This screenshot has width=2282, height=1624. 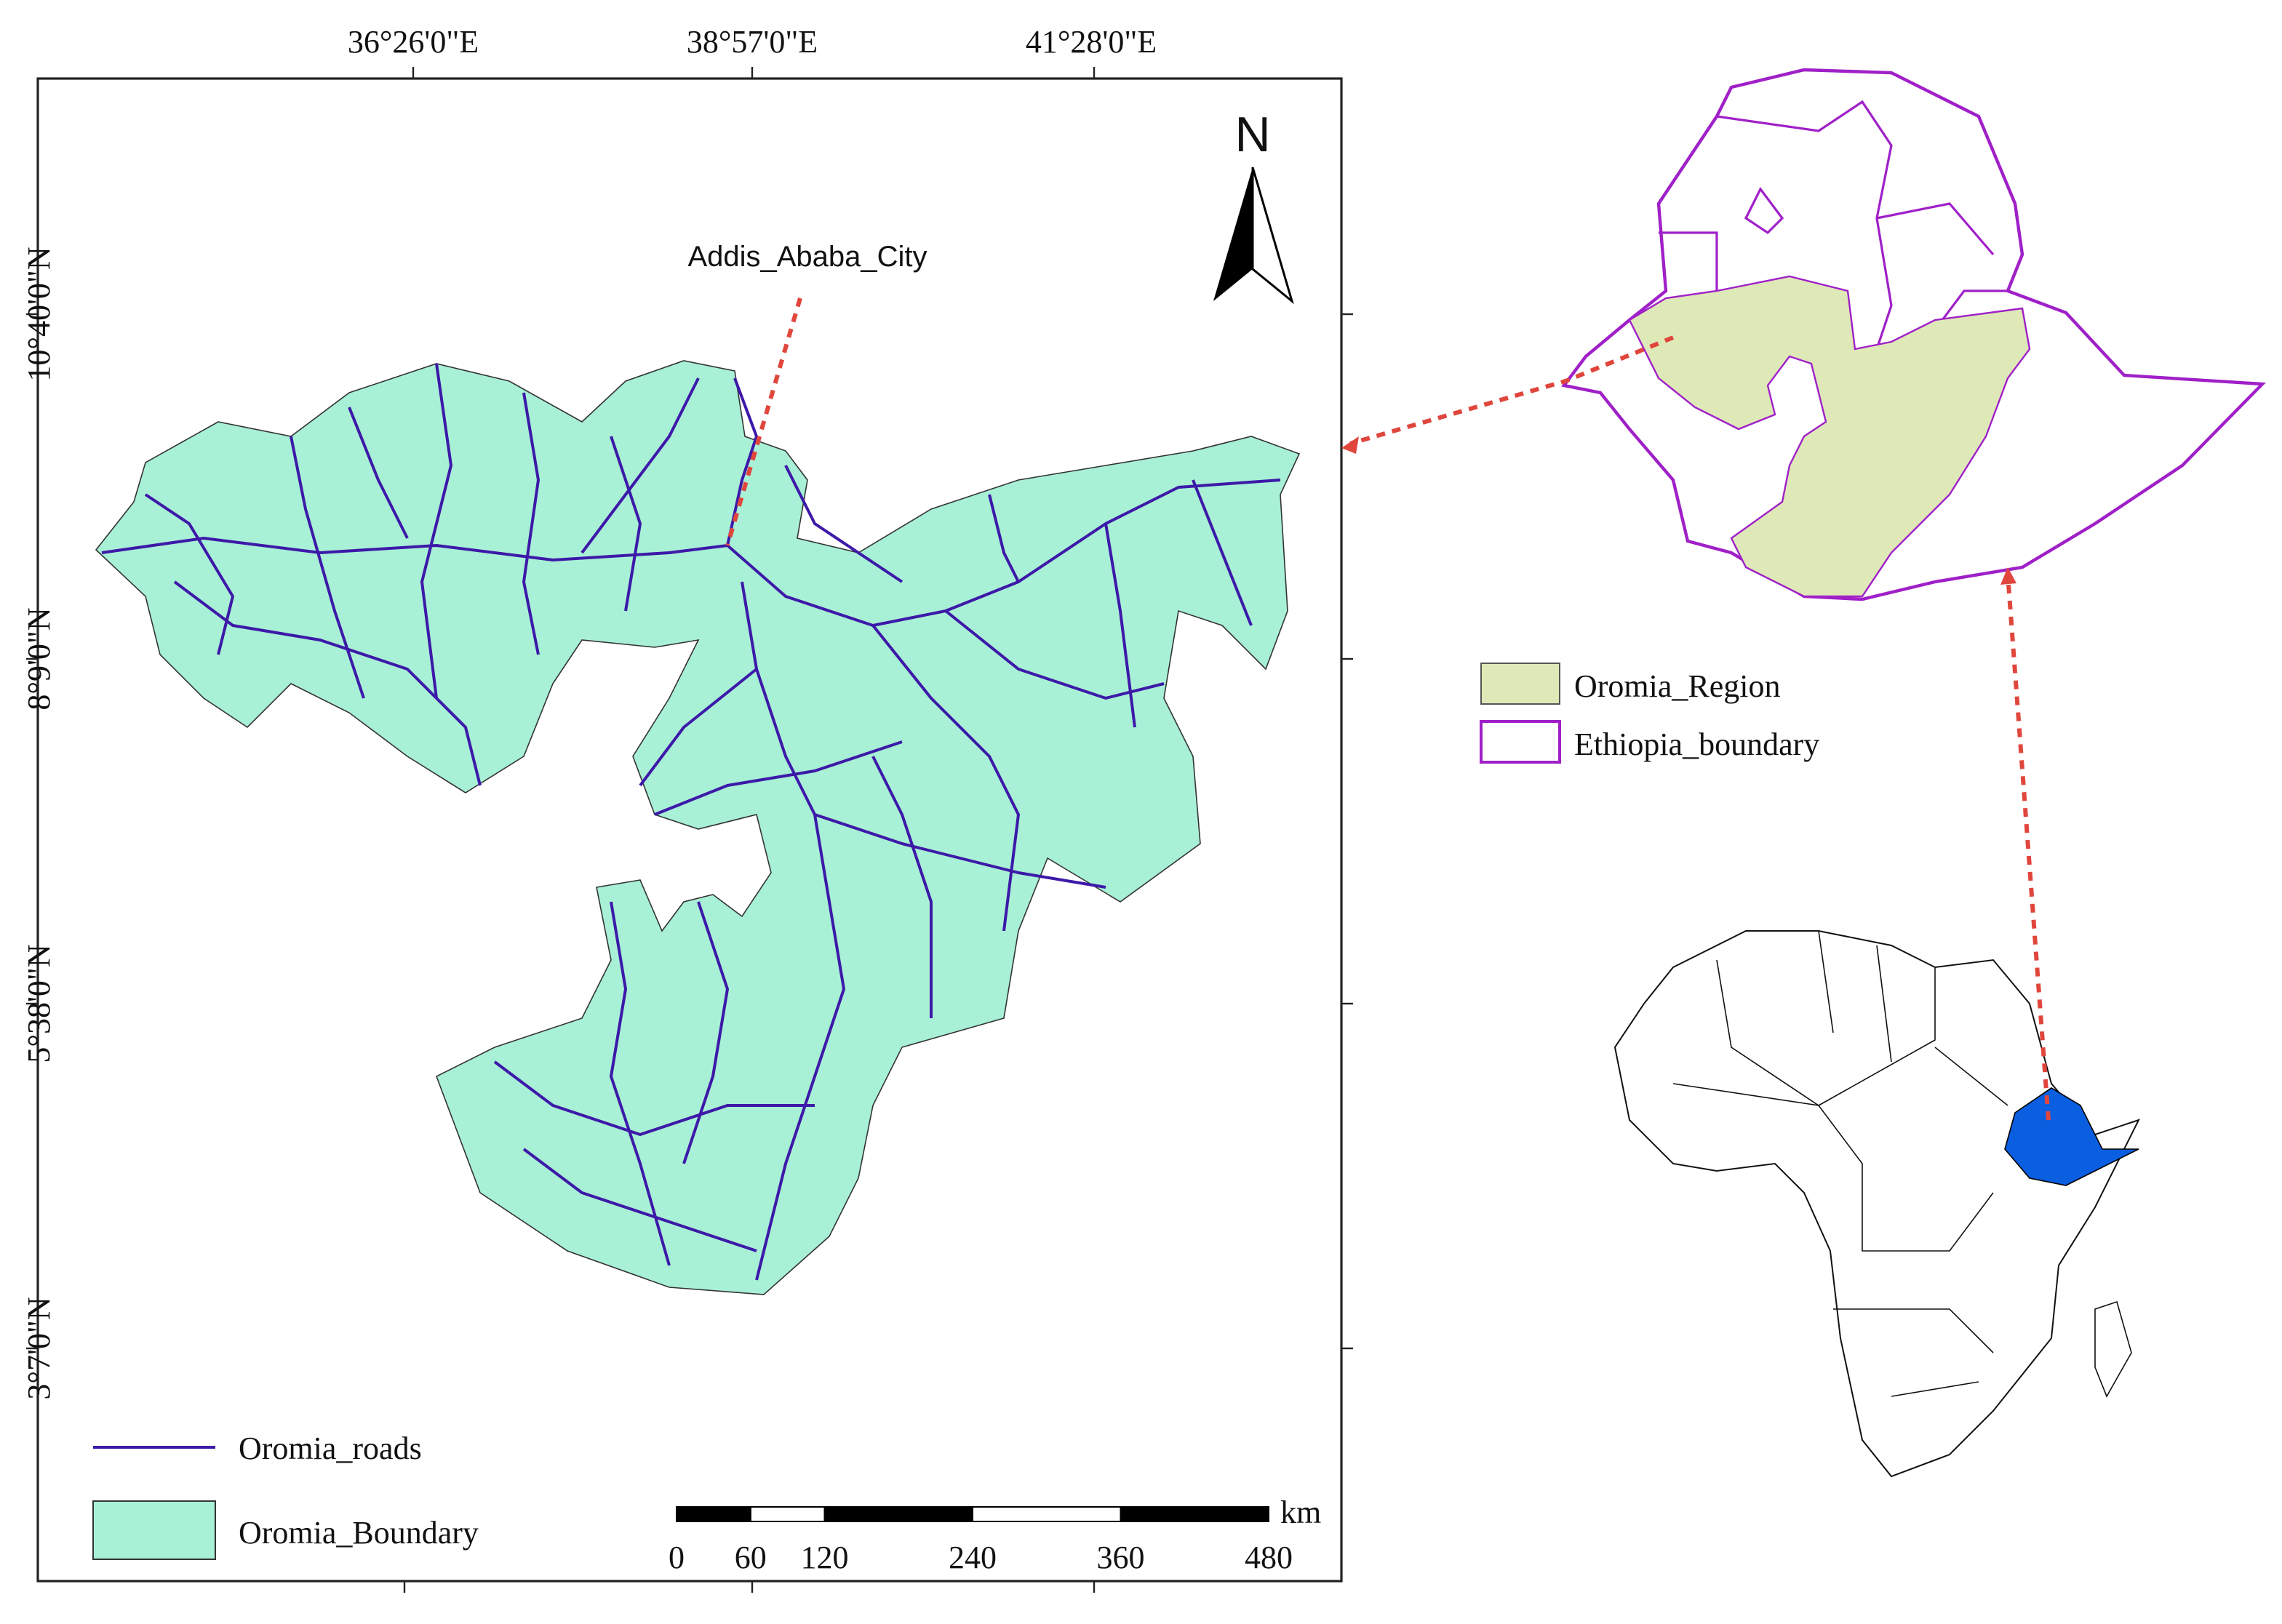 What do you see at coordinates (39, 1348) in the screenshot?
I see `lat-label: 3°7'0"N` at bounding box center [39, 1348].